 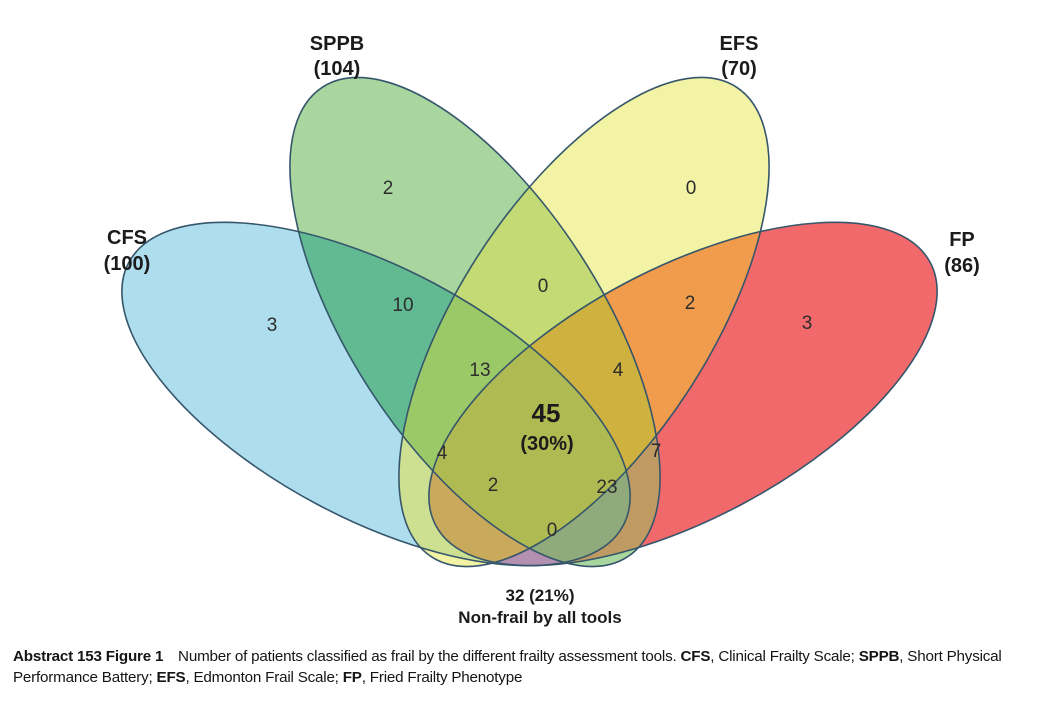 What do you see at coordinates (127, 264) in the screenshot?
I see `set-count-cfs: (100)` at bounding box center [127, 264].